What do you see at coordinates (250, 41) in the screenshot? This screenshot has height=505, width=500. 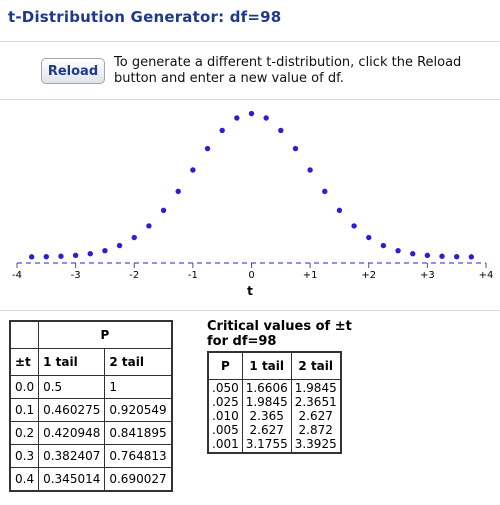 I see `divider-top` at bounding box center [250, 41].